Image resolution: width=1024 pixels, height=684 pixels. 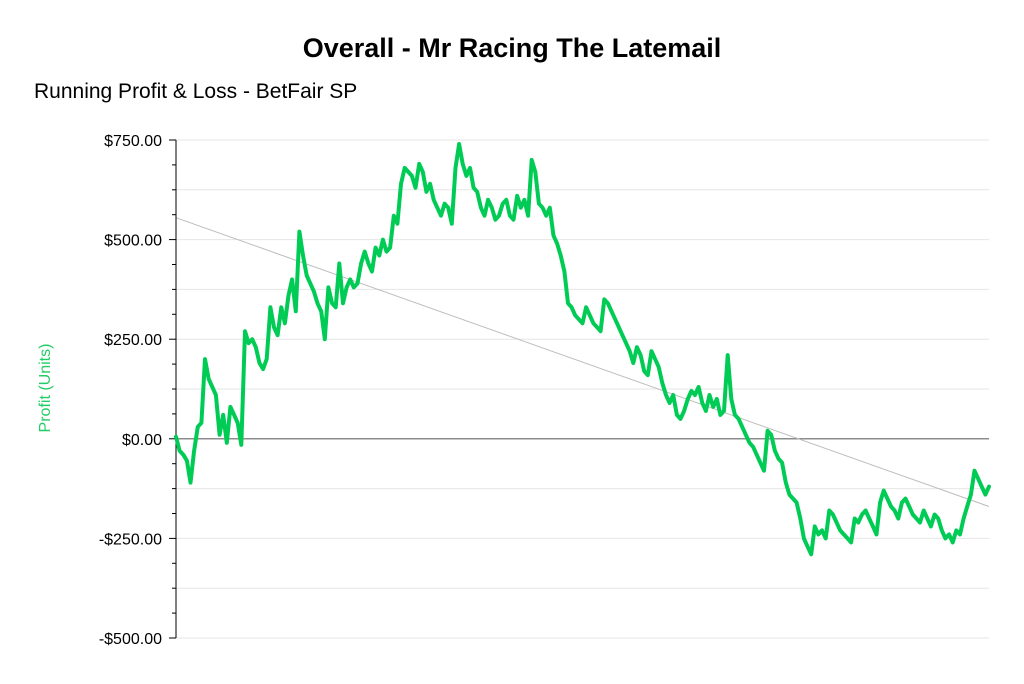 What do you see at coordinates (133, 241) in the screenshot?
I see `y-tick-label: $500.00` at bounding box center [133, 241].